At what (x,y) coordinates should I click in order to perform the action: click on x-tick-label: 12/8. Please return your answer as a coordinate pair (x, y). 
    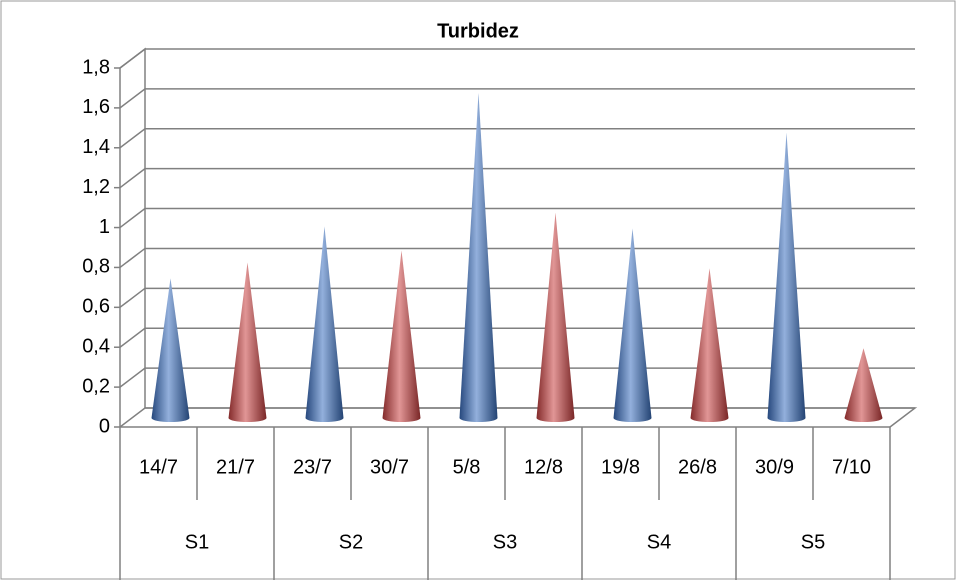
    Looking at the image, I should click on (543, 467).